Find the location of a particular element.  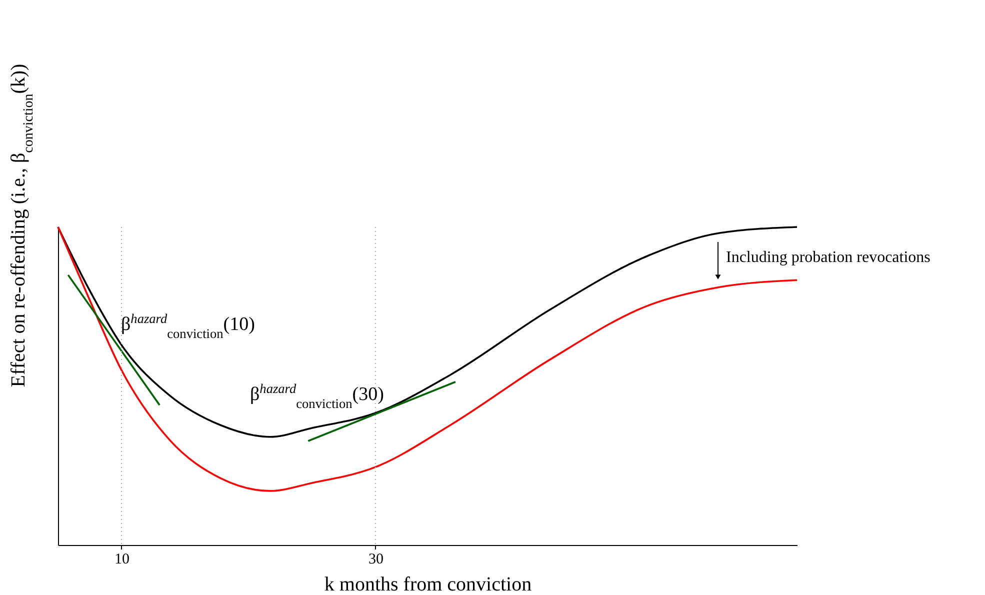

annotation: β$^{hazard}$$_{conviction}$(30) is located at coordinates (317, 395).